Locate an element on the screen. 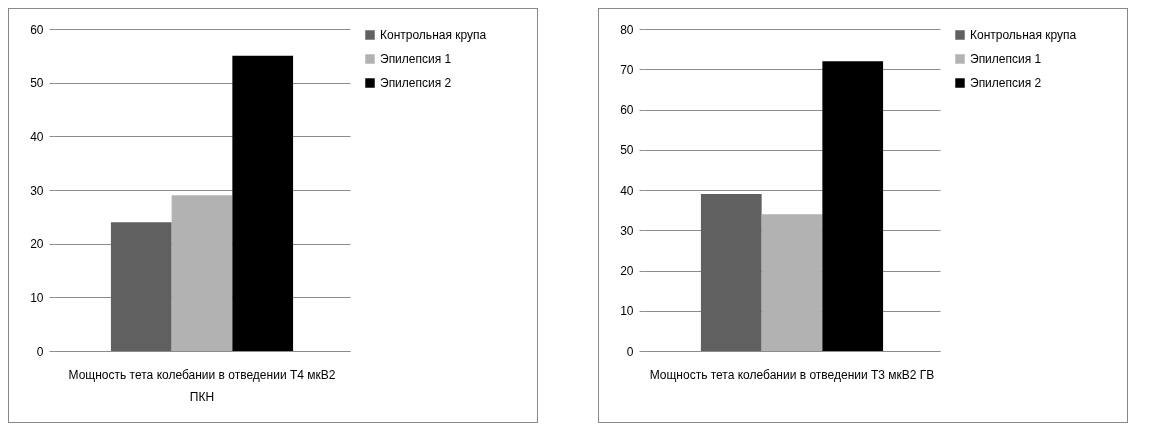  x-tick-label: Мощность тета колебании в отведении Т4 мкВ2 ПКН is located at coordinates (202, 385).